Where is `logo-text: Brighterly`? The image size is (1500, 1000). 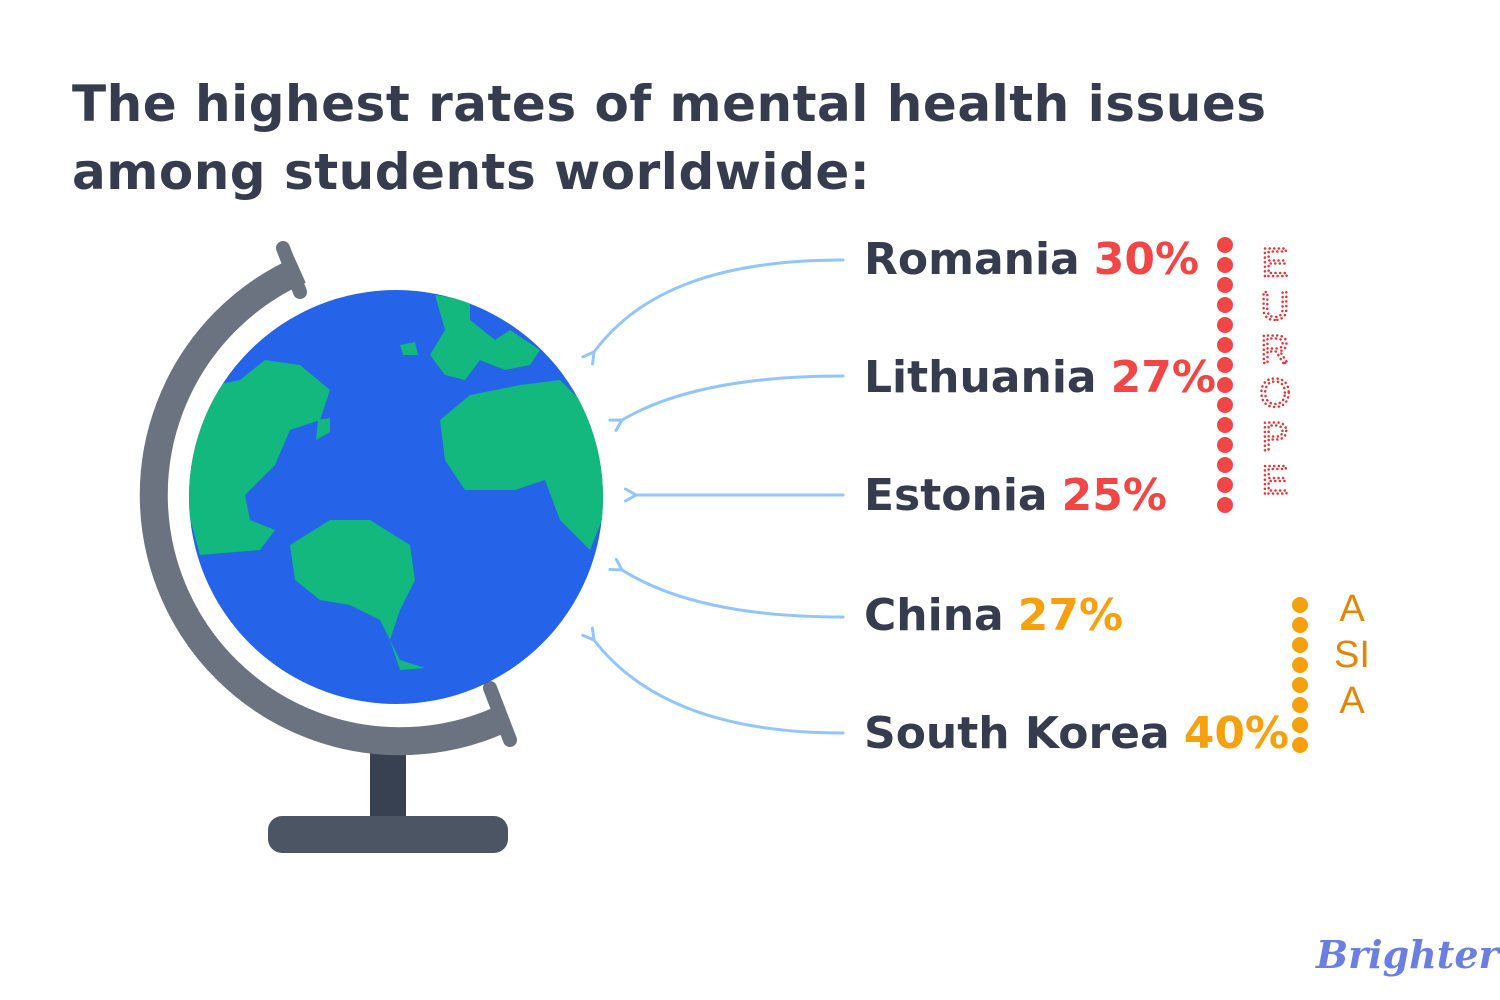 logo-text: Brighterly is located at coordinates (1408, 954).